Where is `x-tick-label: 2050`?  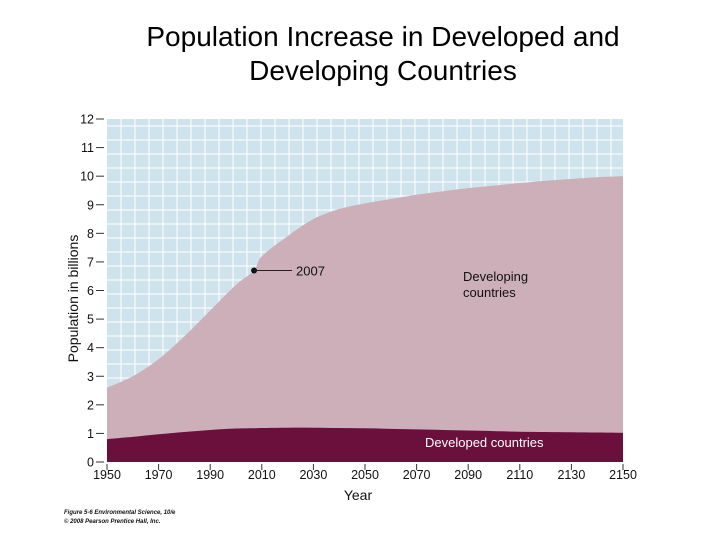
x-tick-label: 2050 is located at coordinates (365, 475).